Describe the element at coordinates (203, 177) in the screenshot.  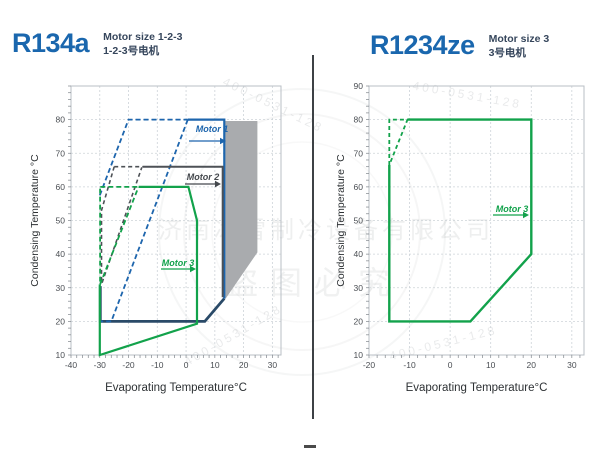
I see `motor-2-label: Motor 2` at that location.